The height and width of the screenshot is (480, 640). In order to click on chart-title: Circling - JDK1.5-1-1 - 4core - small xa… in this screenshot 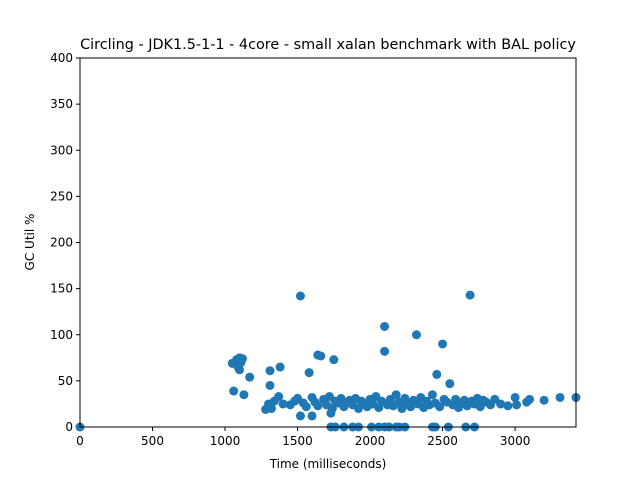, I will do `click(328, 45)`.